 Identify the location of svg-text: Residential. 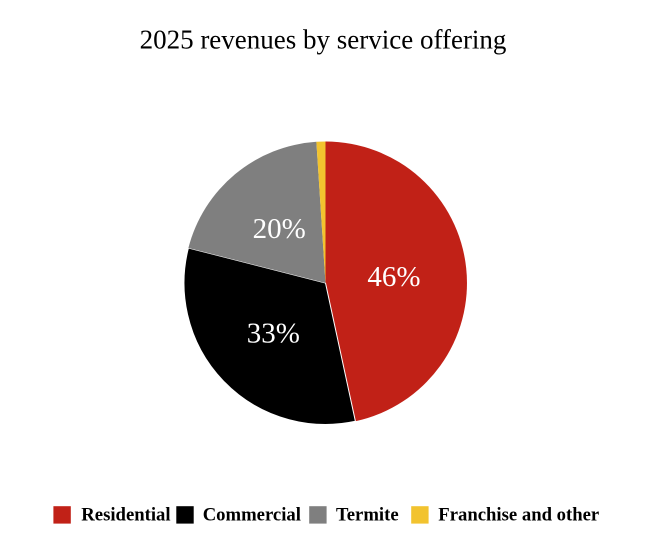
(125, 514).